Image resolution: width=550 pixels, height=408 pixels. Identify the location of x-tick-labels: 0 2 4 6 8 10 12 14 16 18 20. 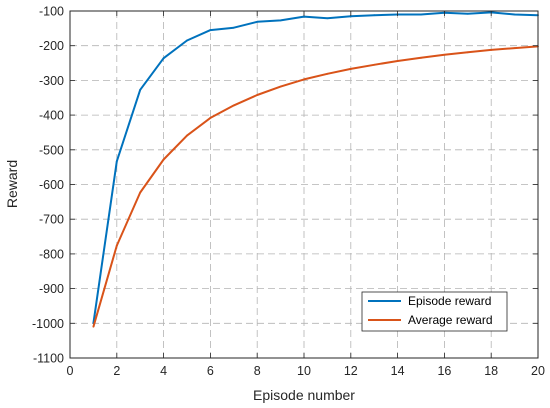
(306, 371).